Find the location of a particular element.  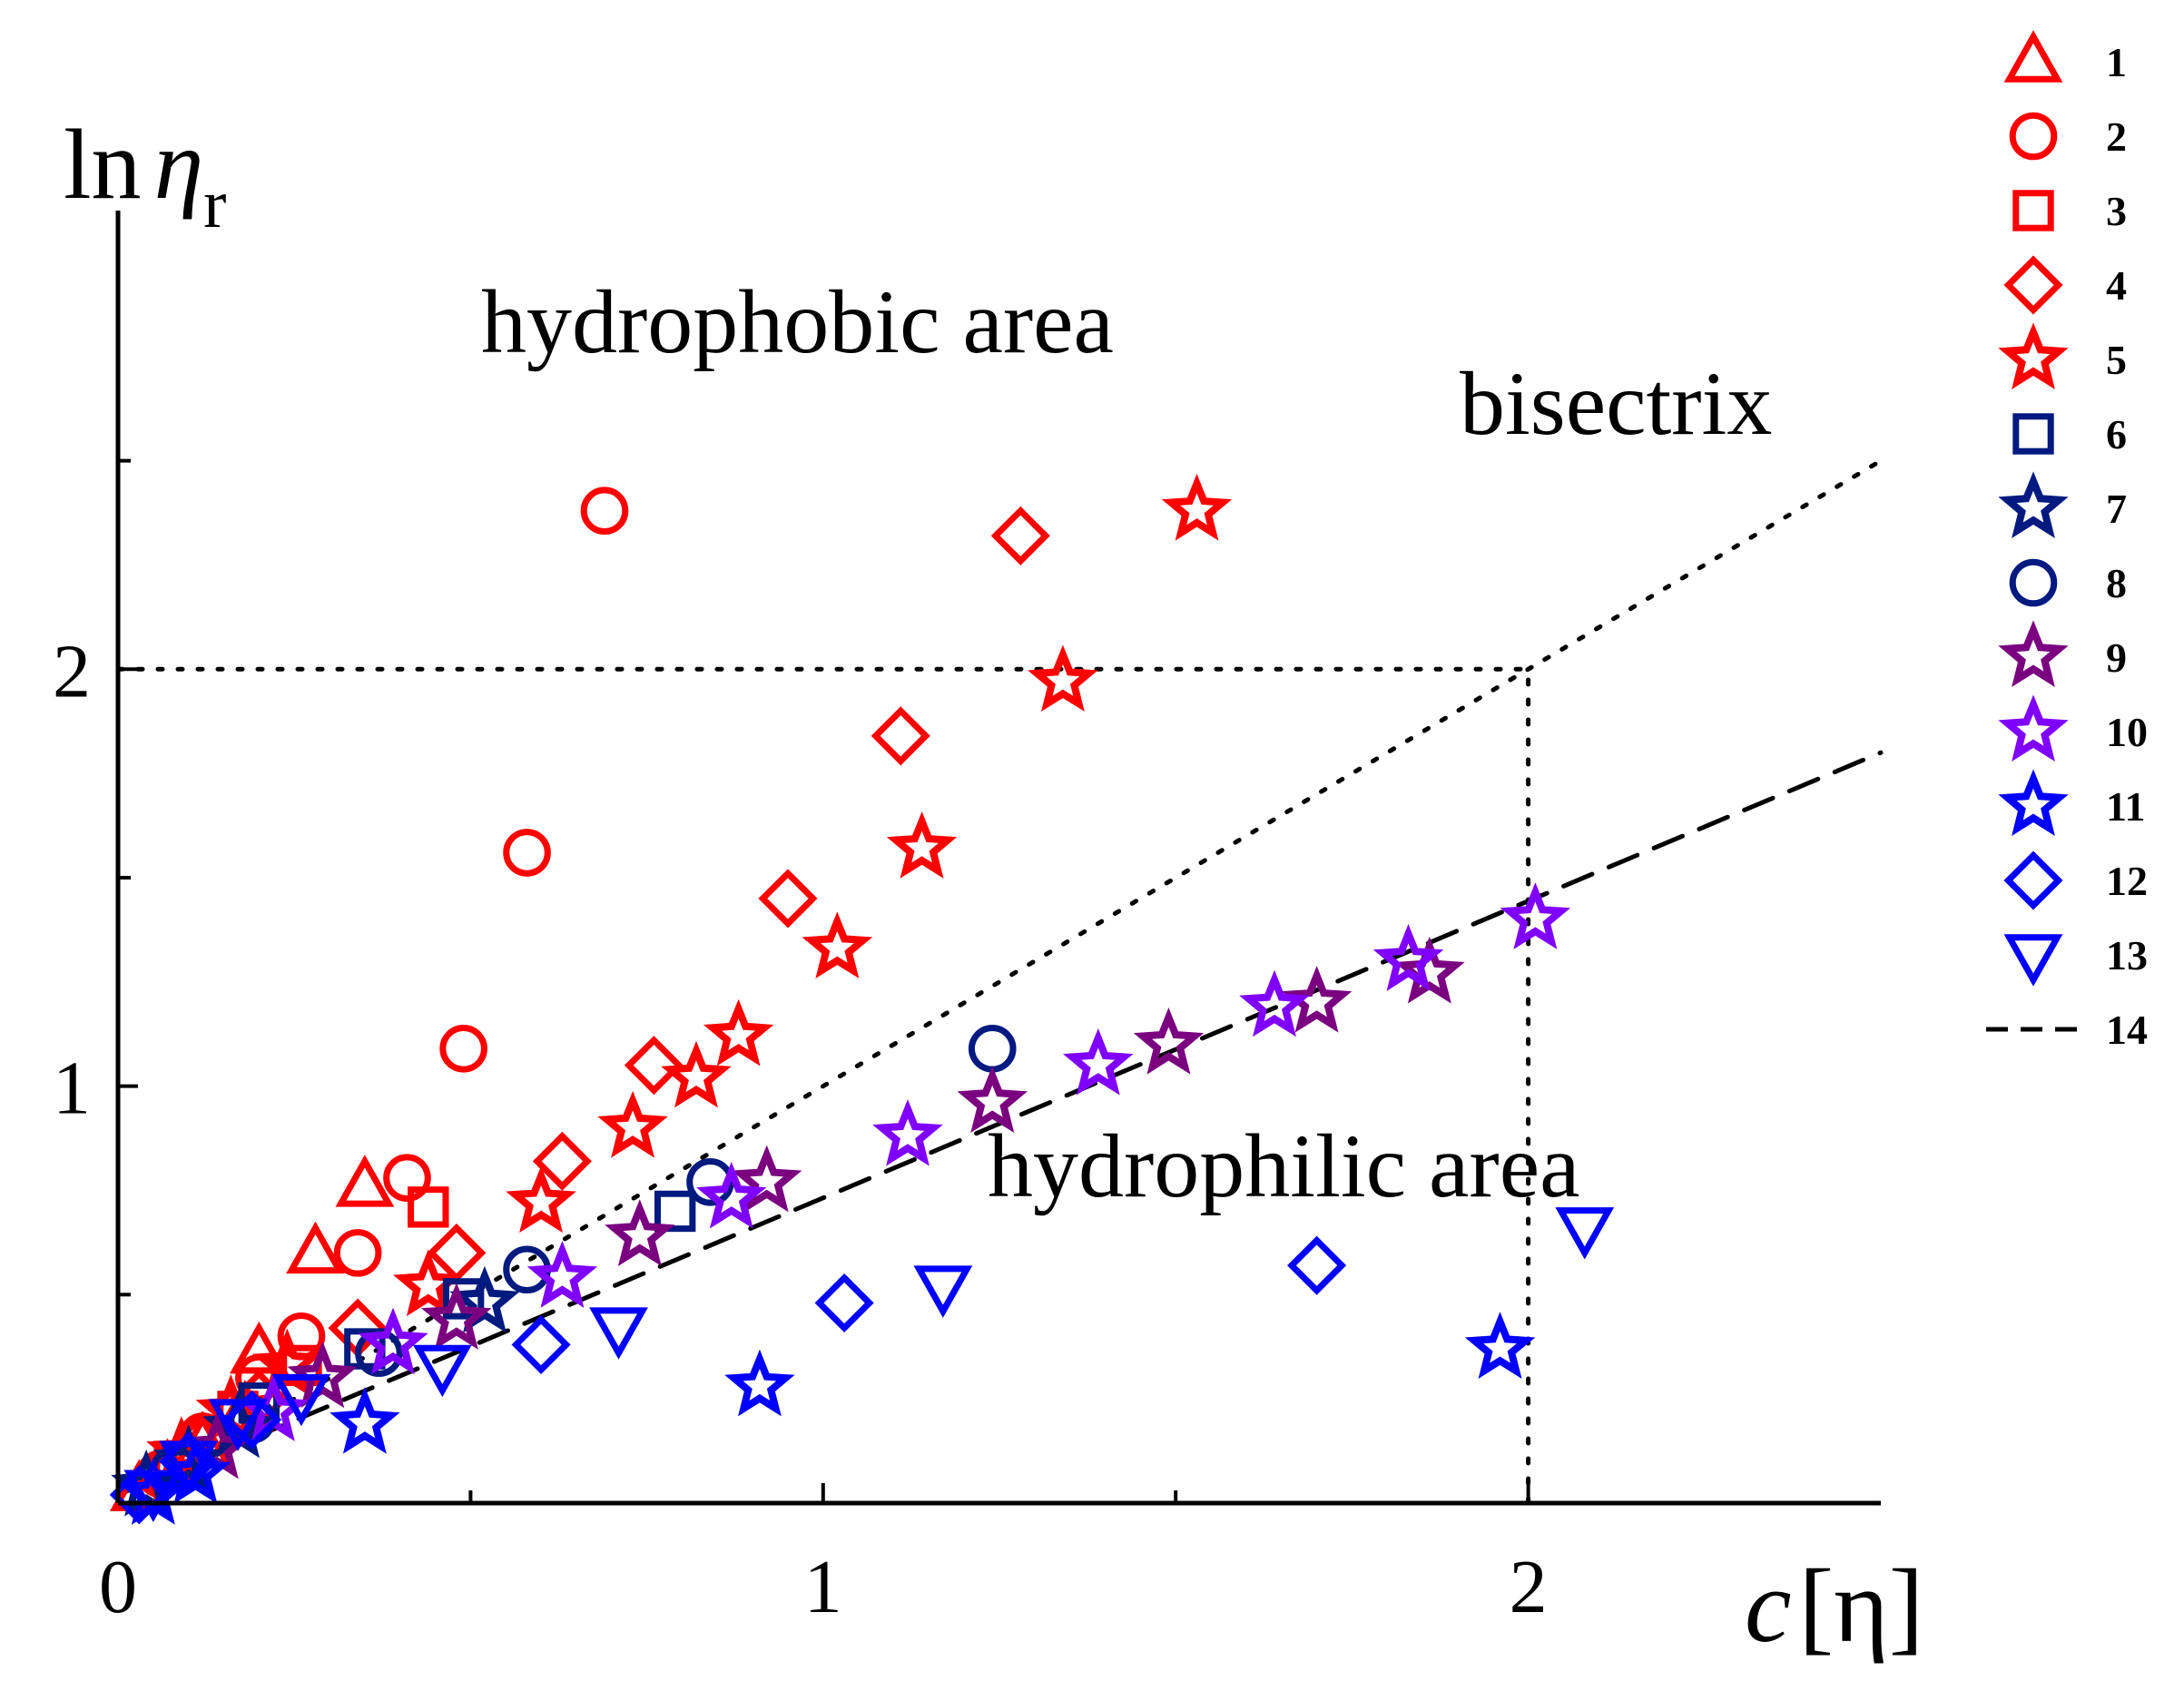

legend-label: 4 is located at coordinates (2116, 285).